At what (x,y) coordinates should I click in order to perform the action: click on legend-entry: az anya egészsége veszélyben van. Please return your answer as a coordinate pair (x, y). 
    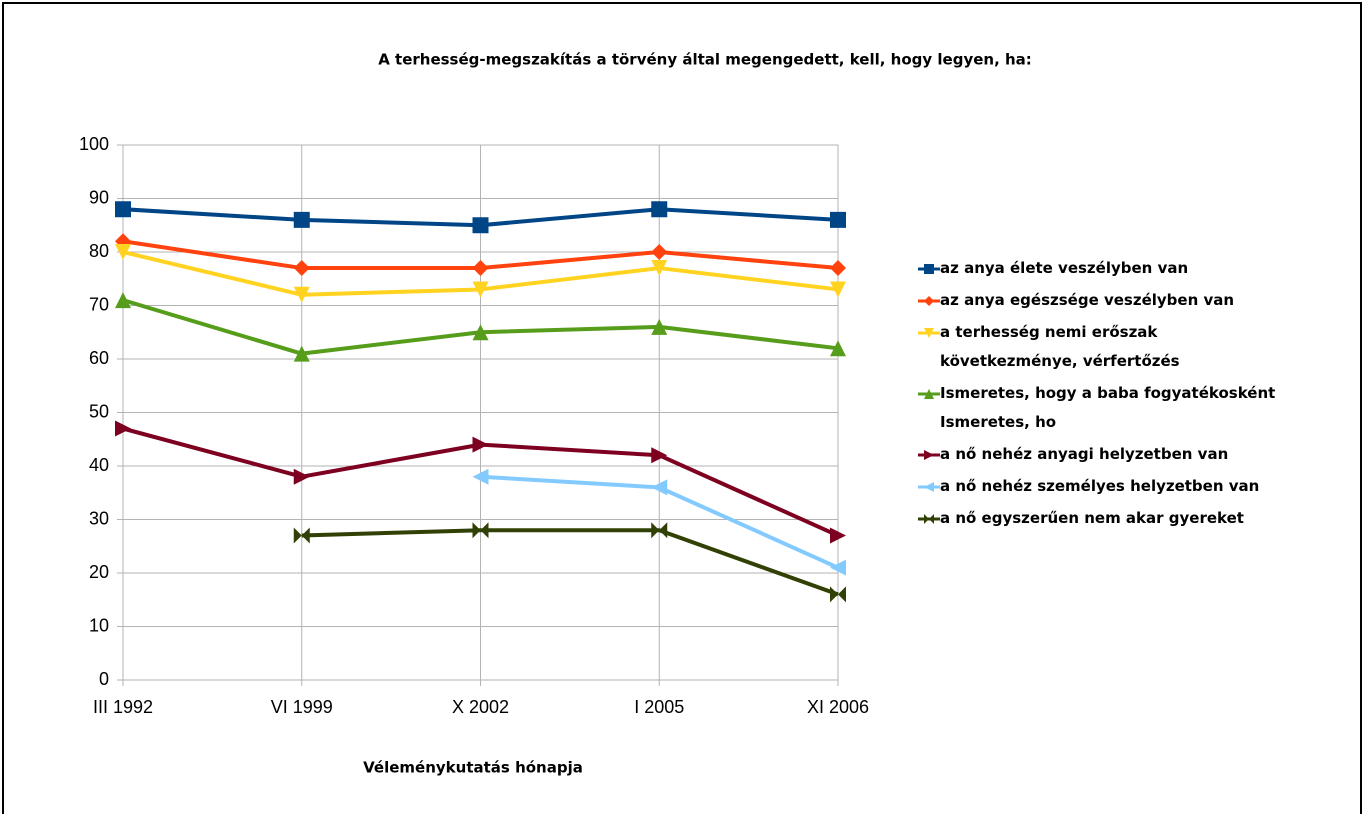
    Looking at the image, I should click on (1133, 300).